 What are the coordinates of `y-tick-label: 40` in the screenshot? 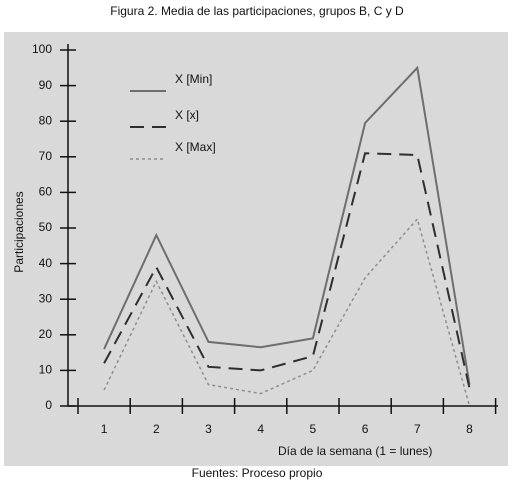 It's located at (46, 263).